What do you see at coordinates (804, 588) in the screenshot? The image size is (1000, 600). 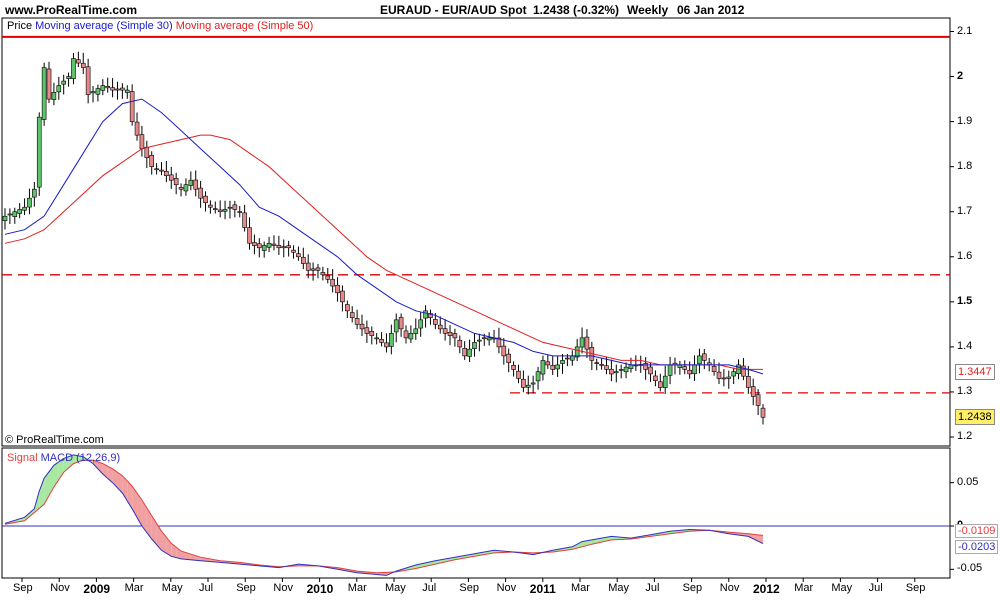 I see `x-tick-label: Mar` at bounding box center [804, 588].